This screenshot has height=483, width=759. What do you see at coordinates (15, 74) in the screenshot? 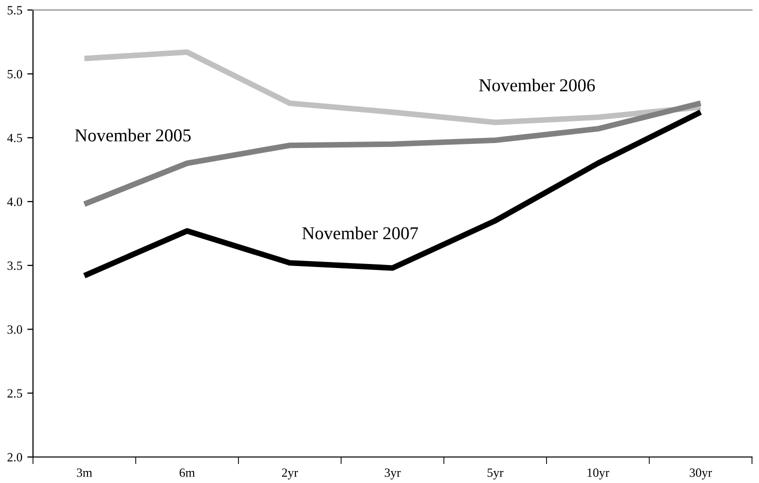
I see `y-tick-label: 5.0` at bounding box center [15, 74].